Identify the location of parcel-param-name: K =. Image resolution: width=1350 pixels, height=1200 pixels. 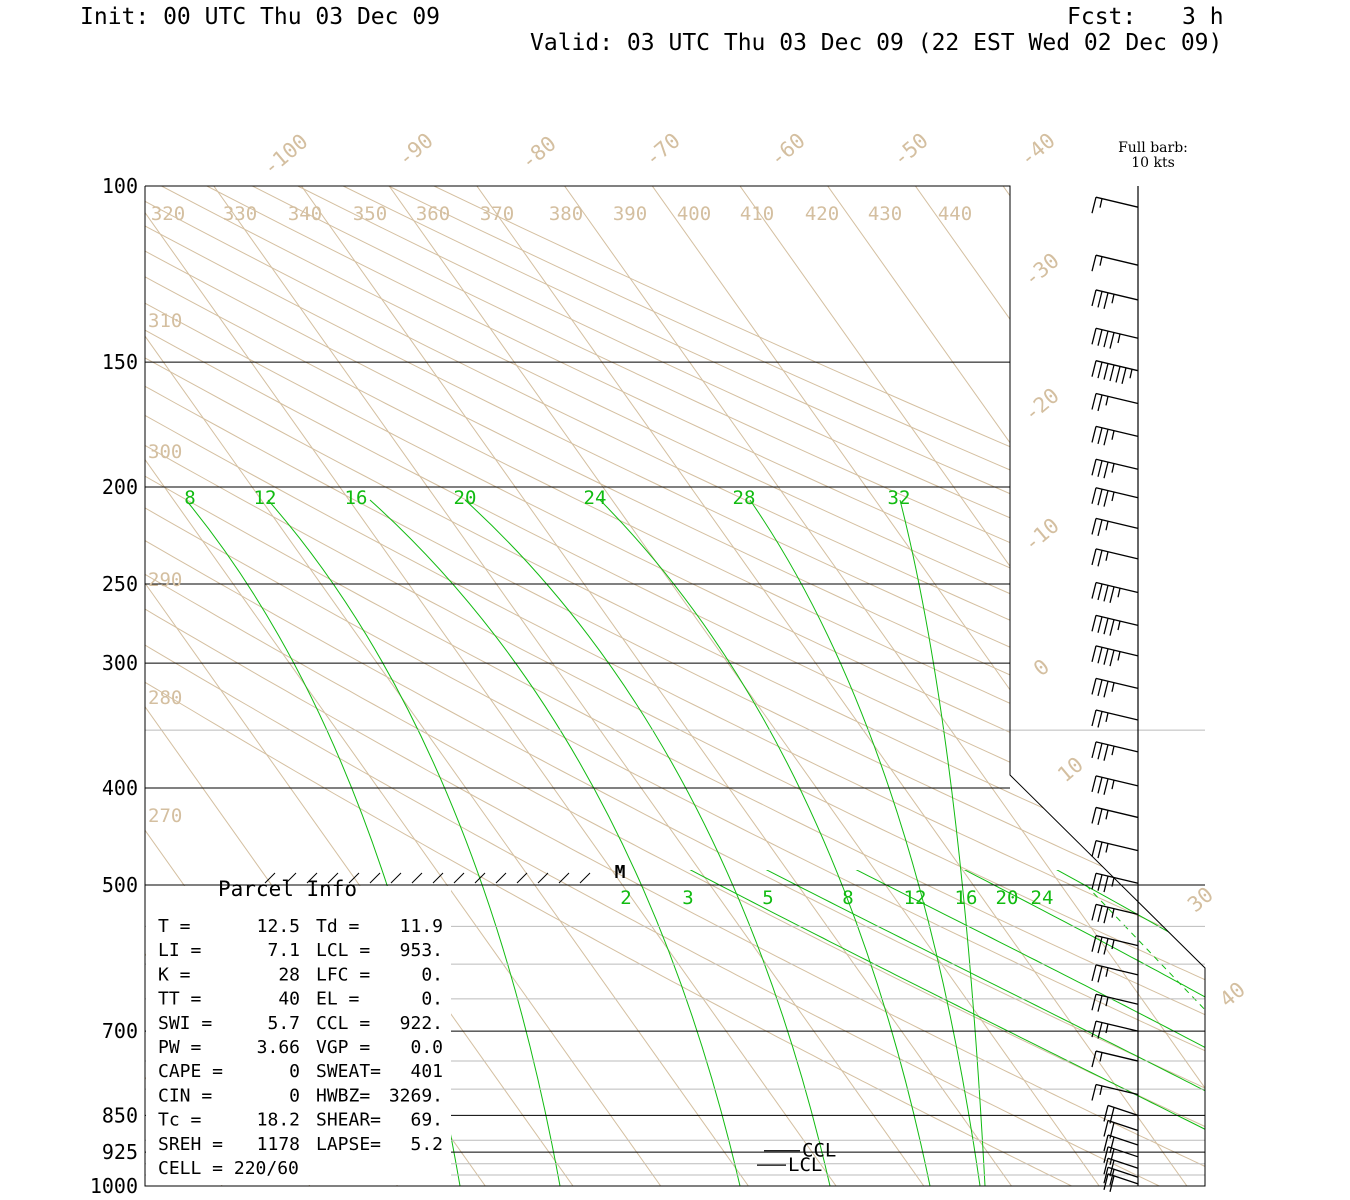
(174, 974).